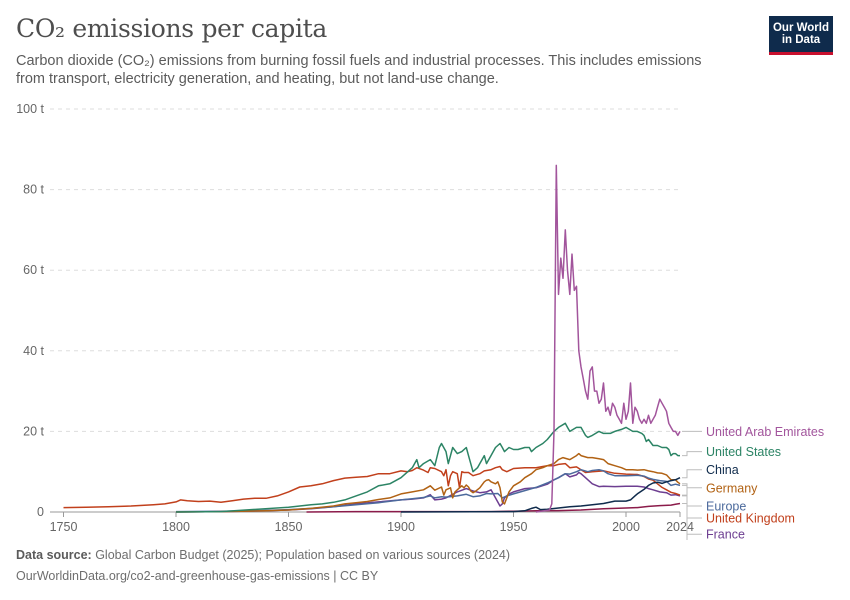 The height and width of the screenshot is (600, 850). Describe the element at coordinates (64, 527) in the screenshot. I see `x-tick-label: 1750` at that location.